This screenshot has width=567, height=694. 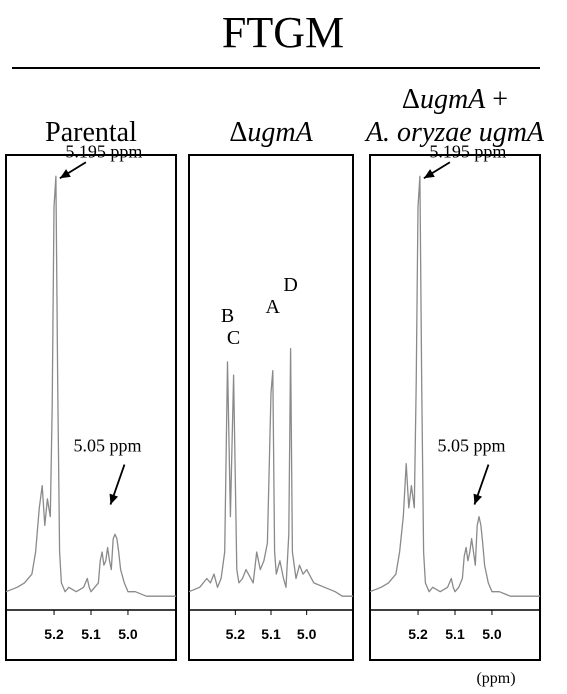 I want to click on spectrum-line, so click(x=270, y=472).